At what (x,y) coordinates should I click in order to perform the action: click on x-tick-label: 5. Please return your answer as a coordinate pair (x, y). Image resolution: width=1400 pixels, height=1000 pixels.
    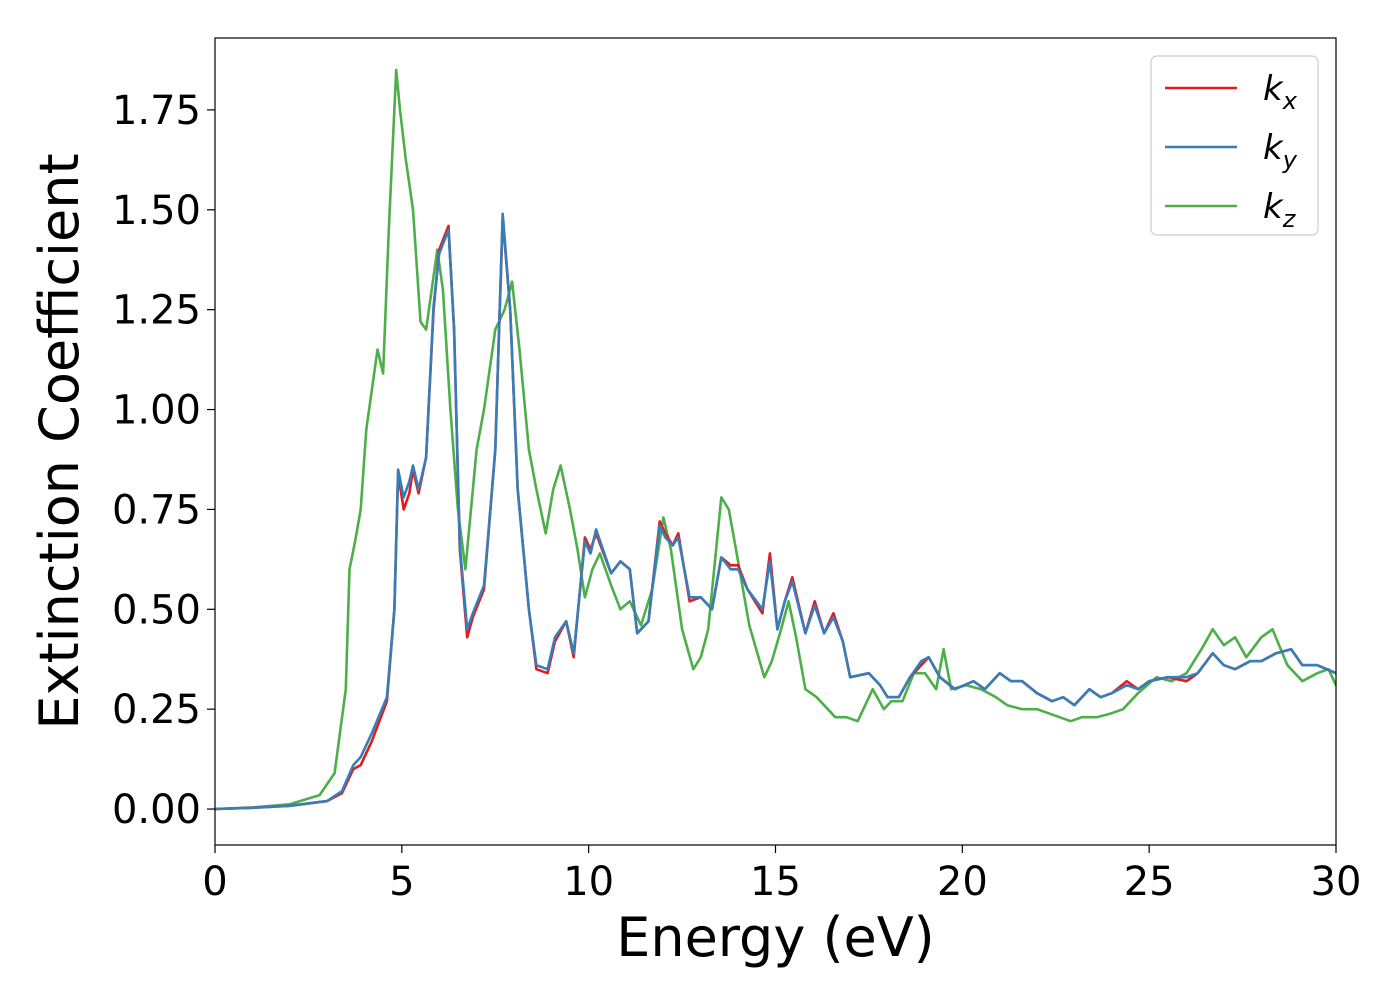
    Looking at the image, I should click on (401, 882).